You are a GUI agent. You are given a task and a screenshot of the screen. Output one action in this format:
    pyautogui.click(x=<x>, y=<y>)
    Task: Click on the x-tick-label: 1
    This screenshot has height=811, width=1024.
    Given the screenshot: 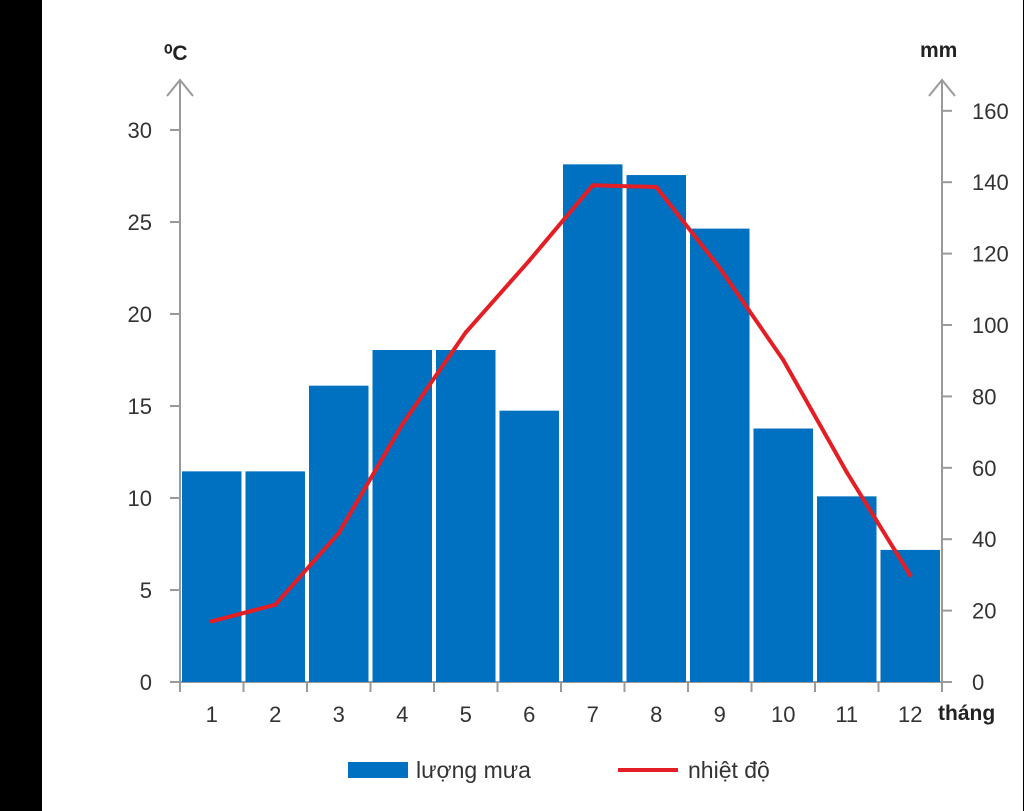 What is the action you would take?
    pyautogui.click(x=212, y=714)
    